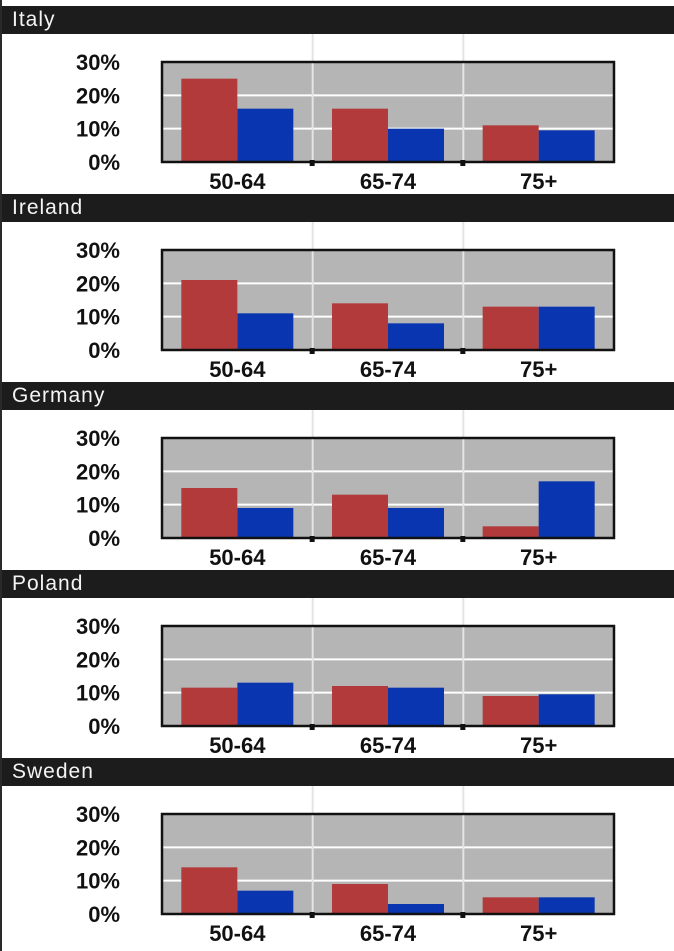  Describe the element at coordinates (338, 20) in the screenshot. I see `panel-title: Italy` at that location.